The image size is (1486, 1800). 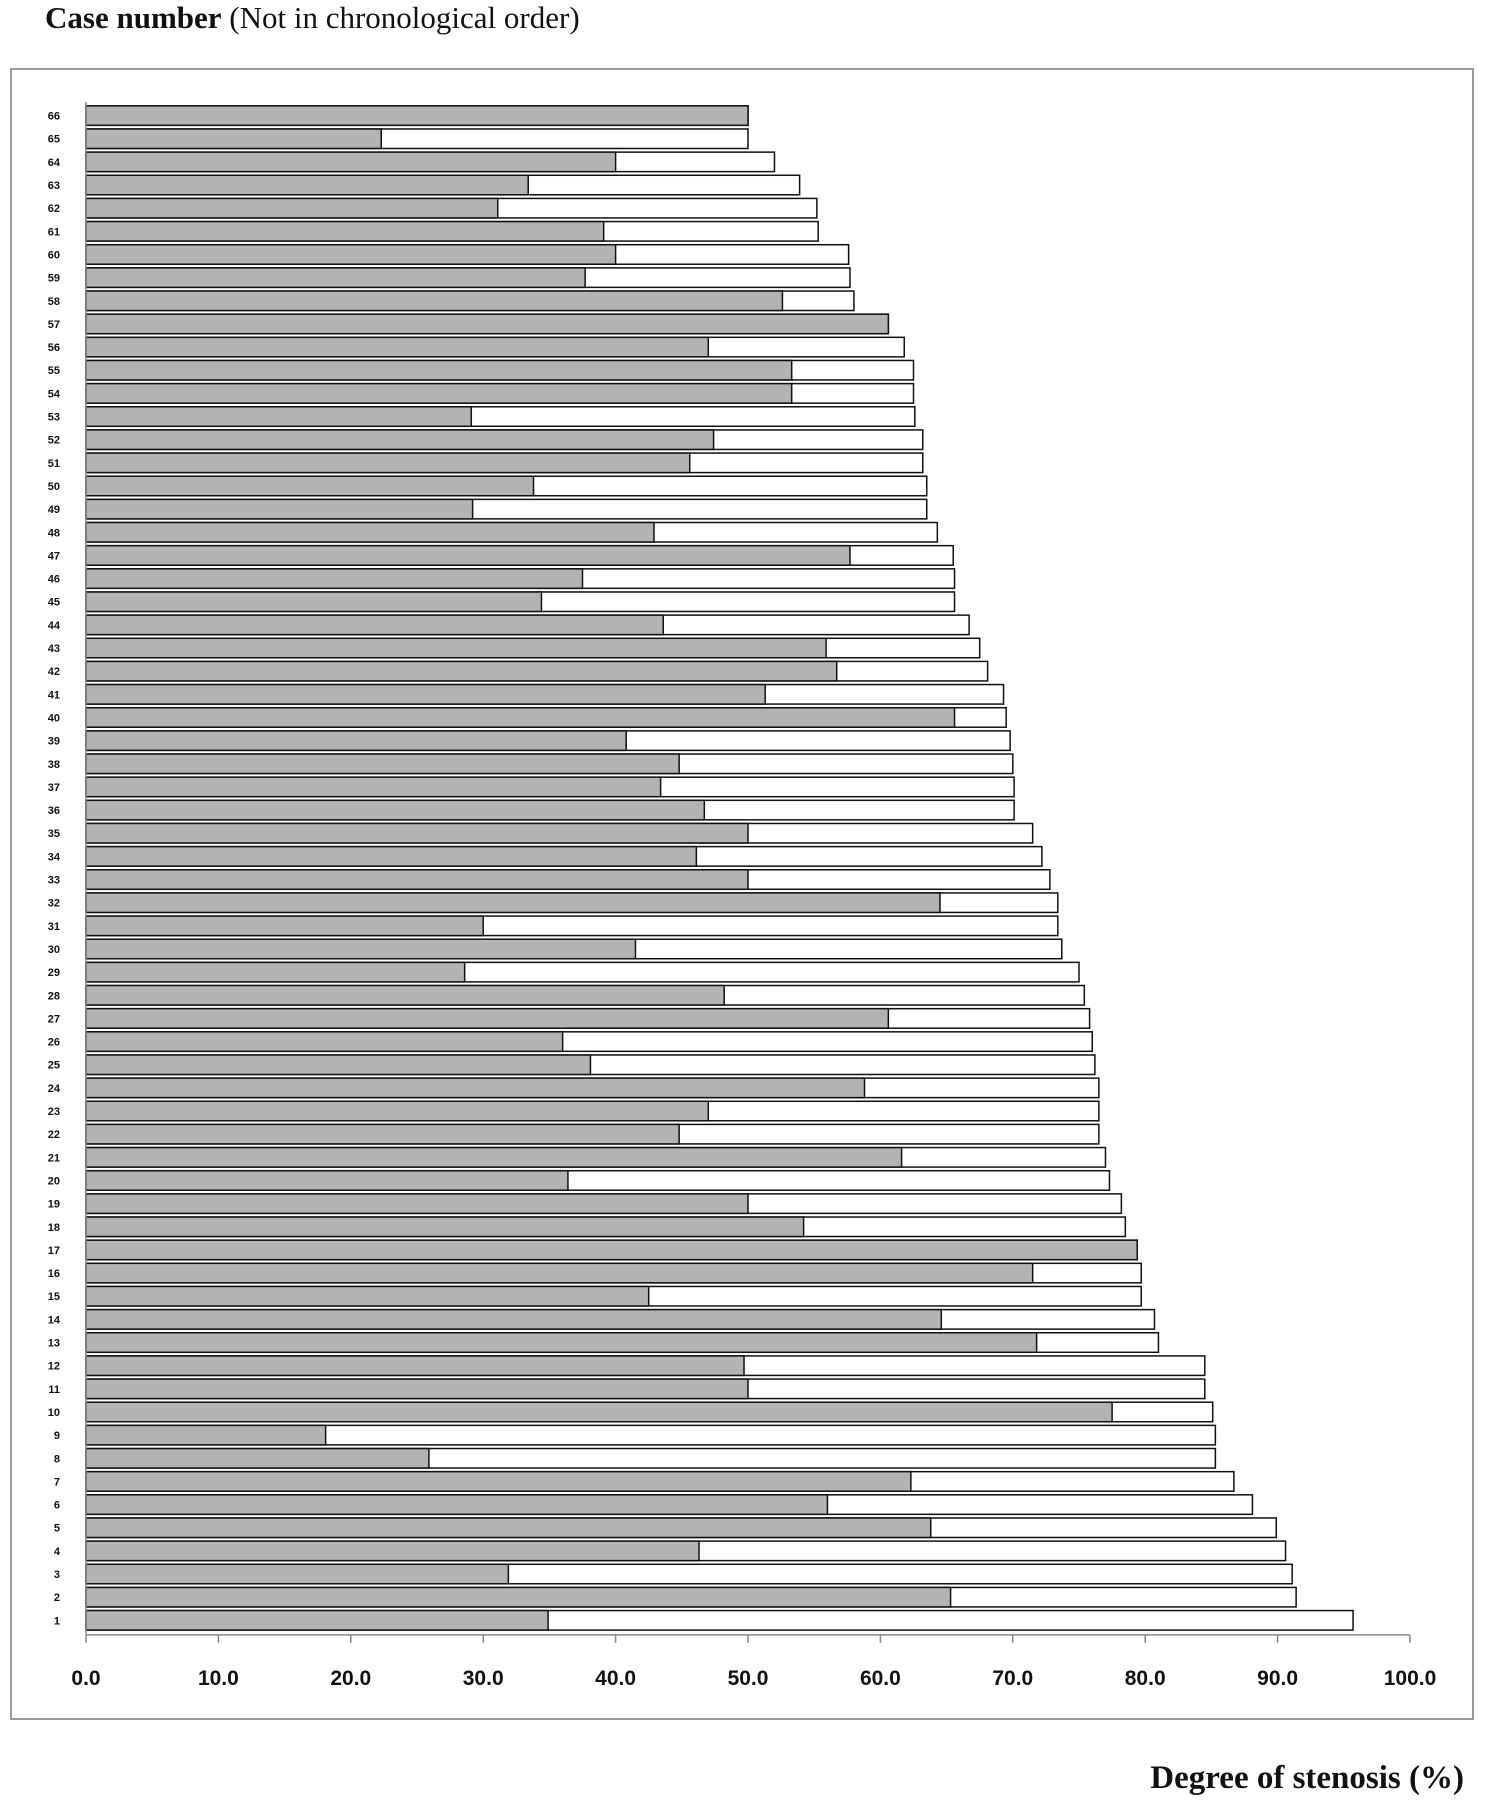 I want to click on category-label: 35, so click(x=54, y=834).